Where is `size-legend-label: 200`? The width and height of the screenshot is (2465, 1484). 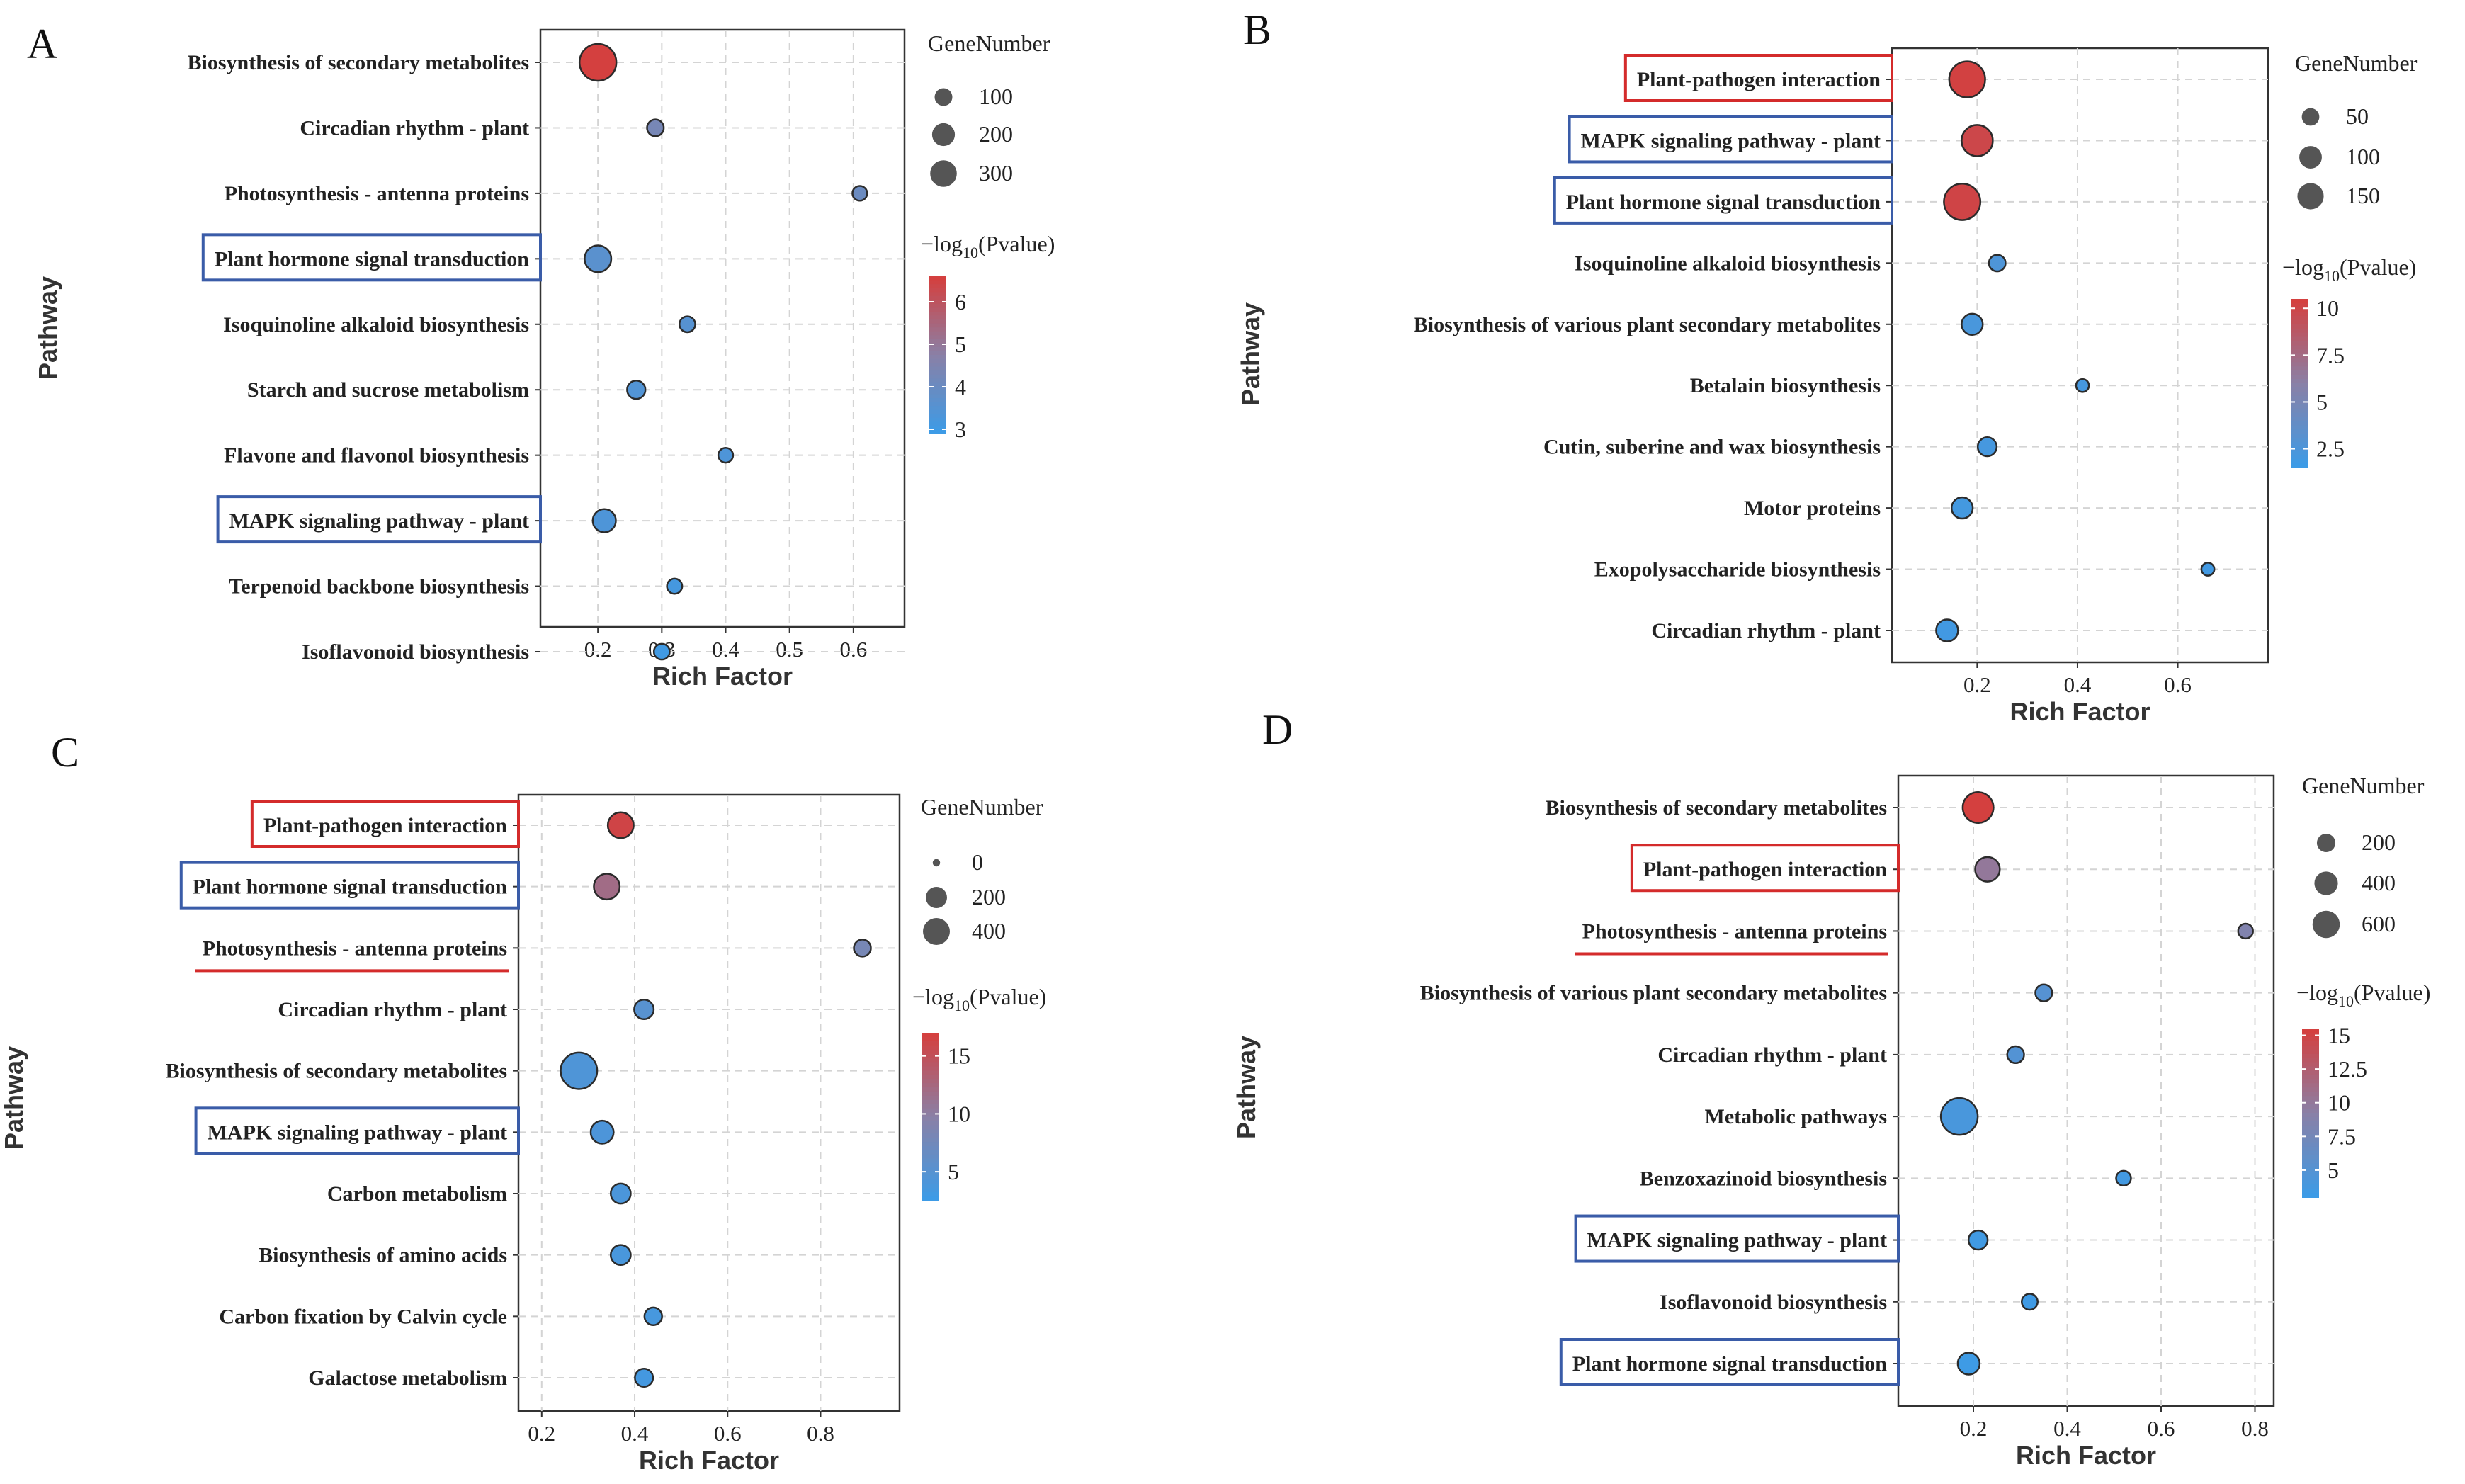
size-legend-label: 200 is located at coordinates (989, 897).